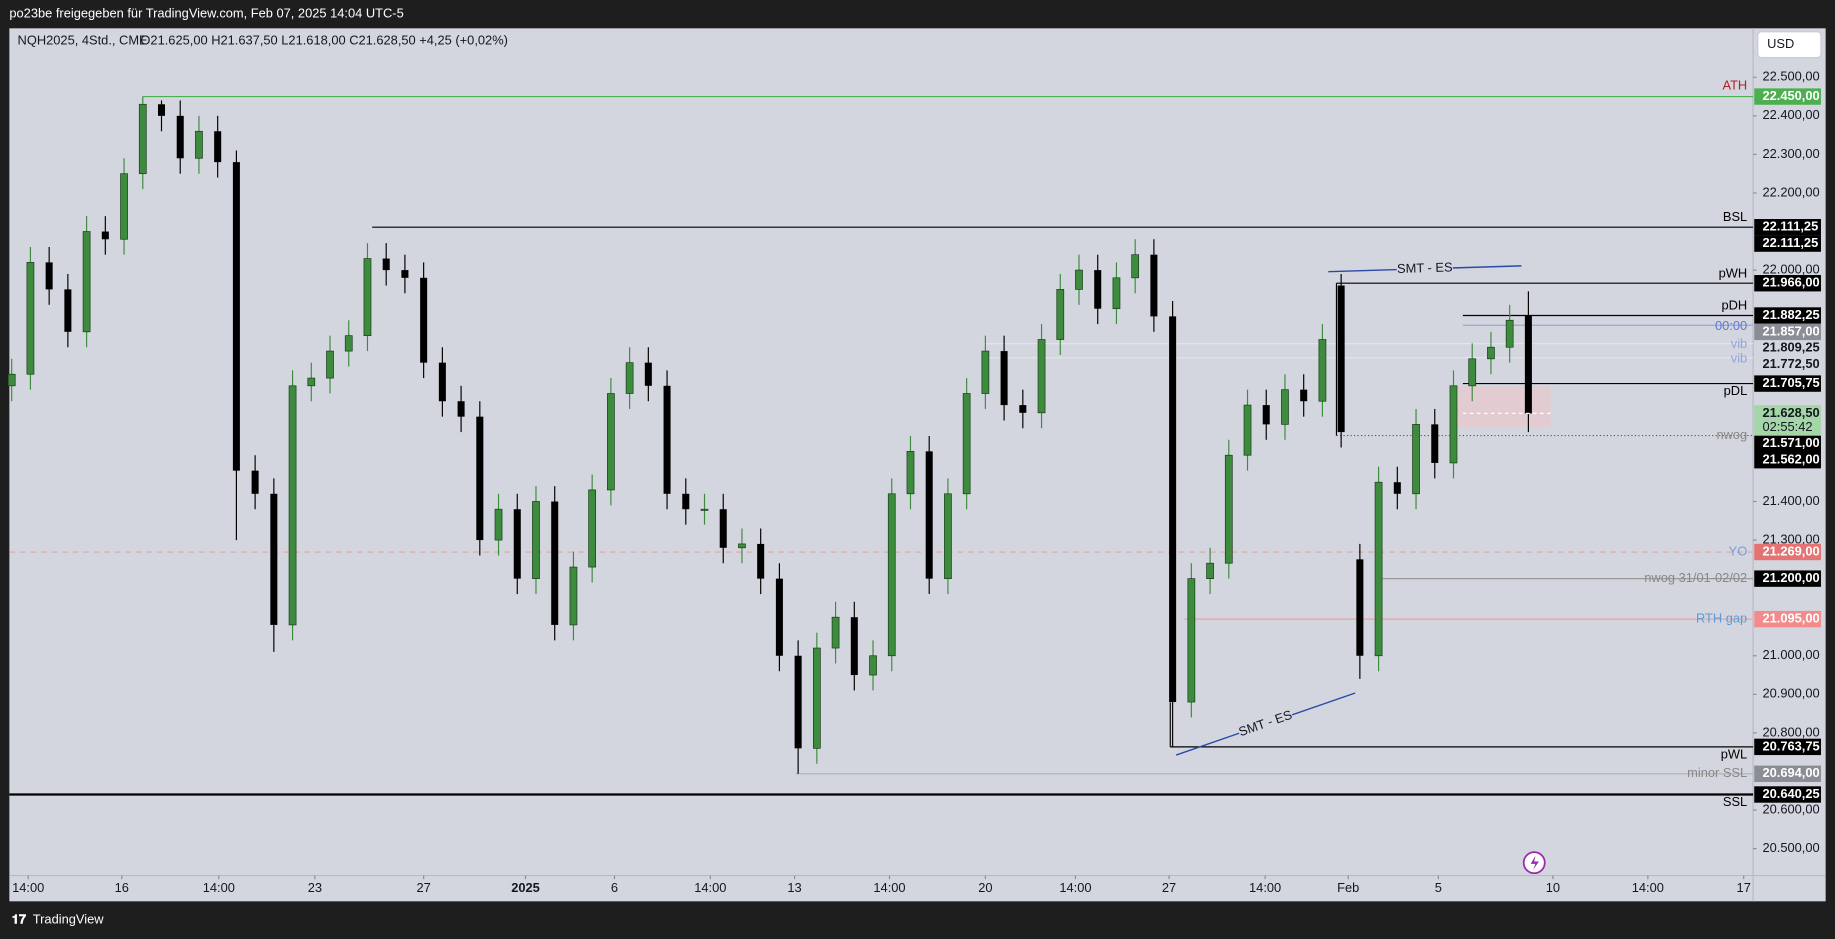 The height and width of the screenshot is (939, 1835). I want to click on level-name: SSL, so click(1735, 801).